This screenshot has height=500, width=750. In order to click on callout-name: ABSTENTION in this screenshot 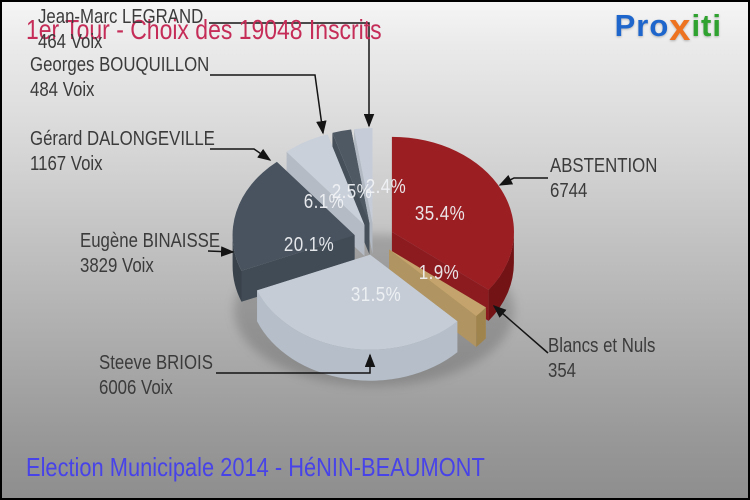, I will do `click(604, 166)`.